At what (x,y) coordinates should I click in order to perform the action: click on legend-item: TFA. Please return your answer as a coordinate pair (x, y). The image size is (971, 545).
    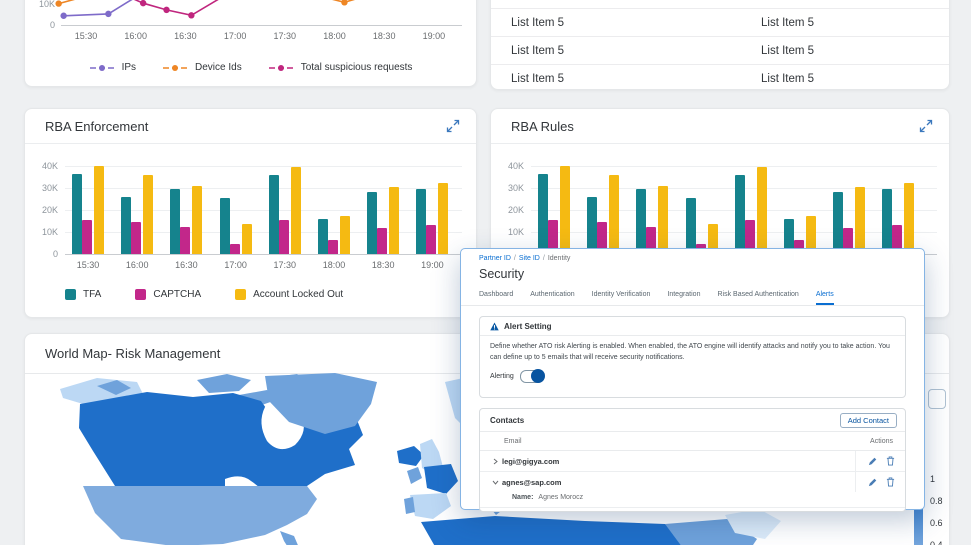
    Looking at the image, I should click on (83, 294).